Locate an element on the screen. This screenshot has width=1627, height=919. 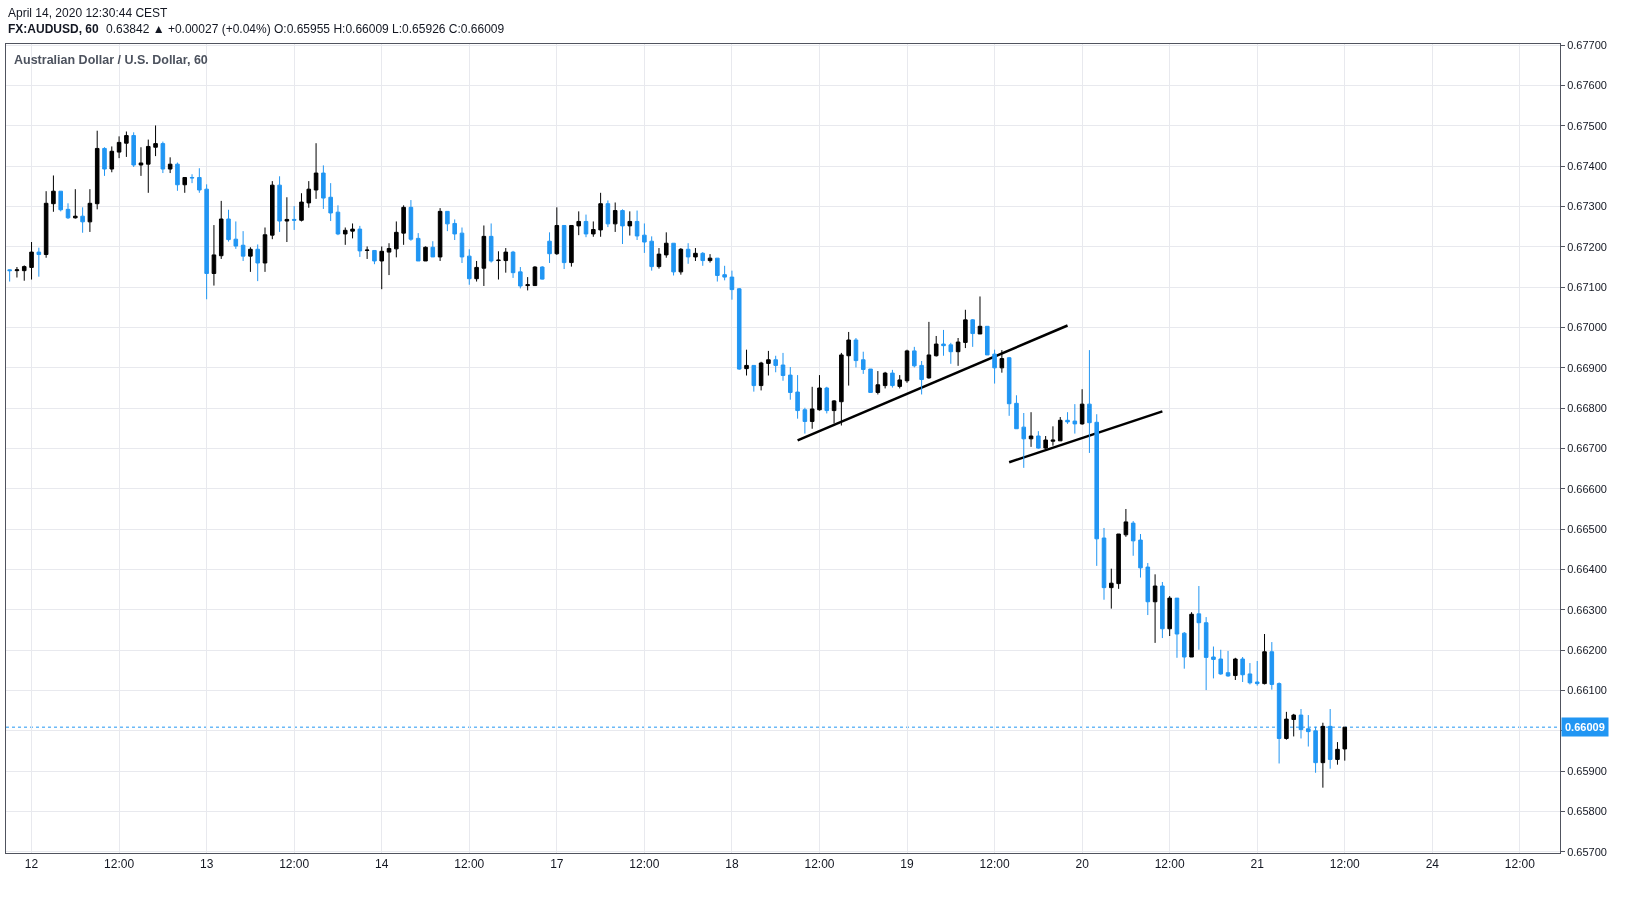
y-tick-label: 0.66300 is located at coordinates (1587, 609).